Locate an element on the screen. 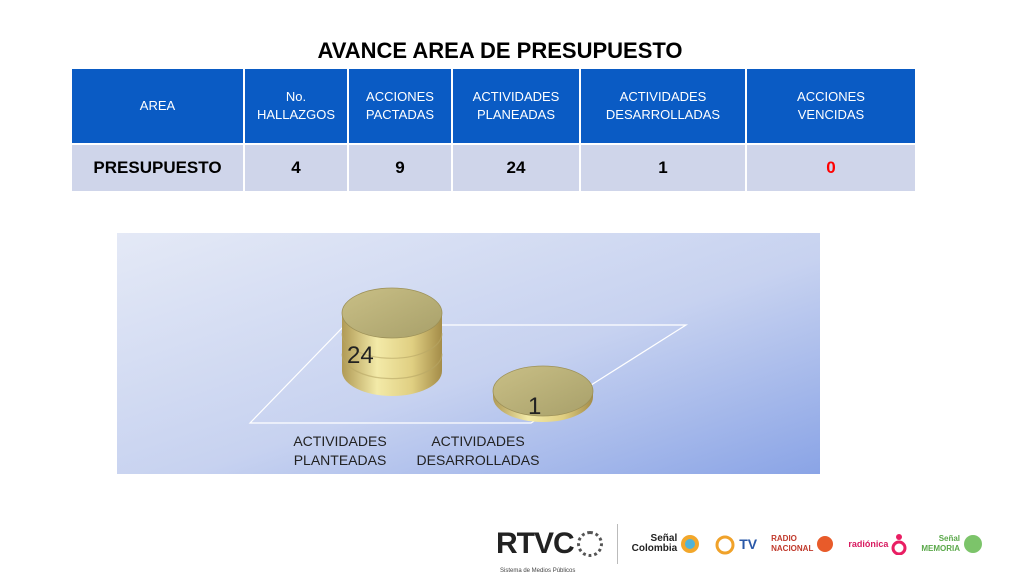  data-label-1: 1 is located at coordinates (534, 406).